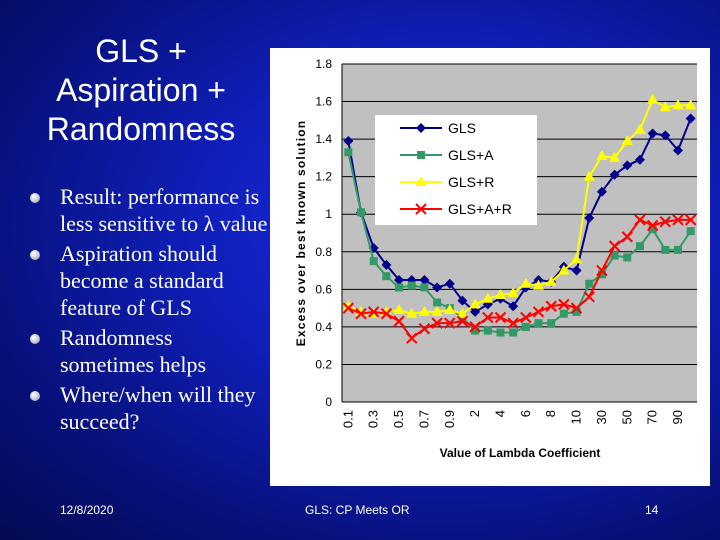 The image size is (720, 540). I want to click on x-tick-label: 2, so click(474, 413).